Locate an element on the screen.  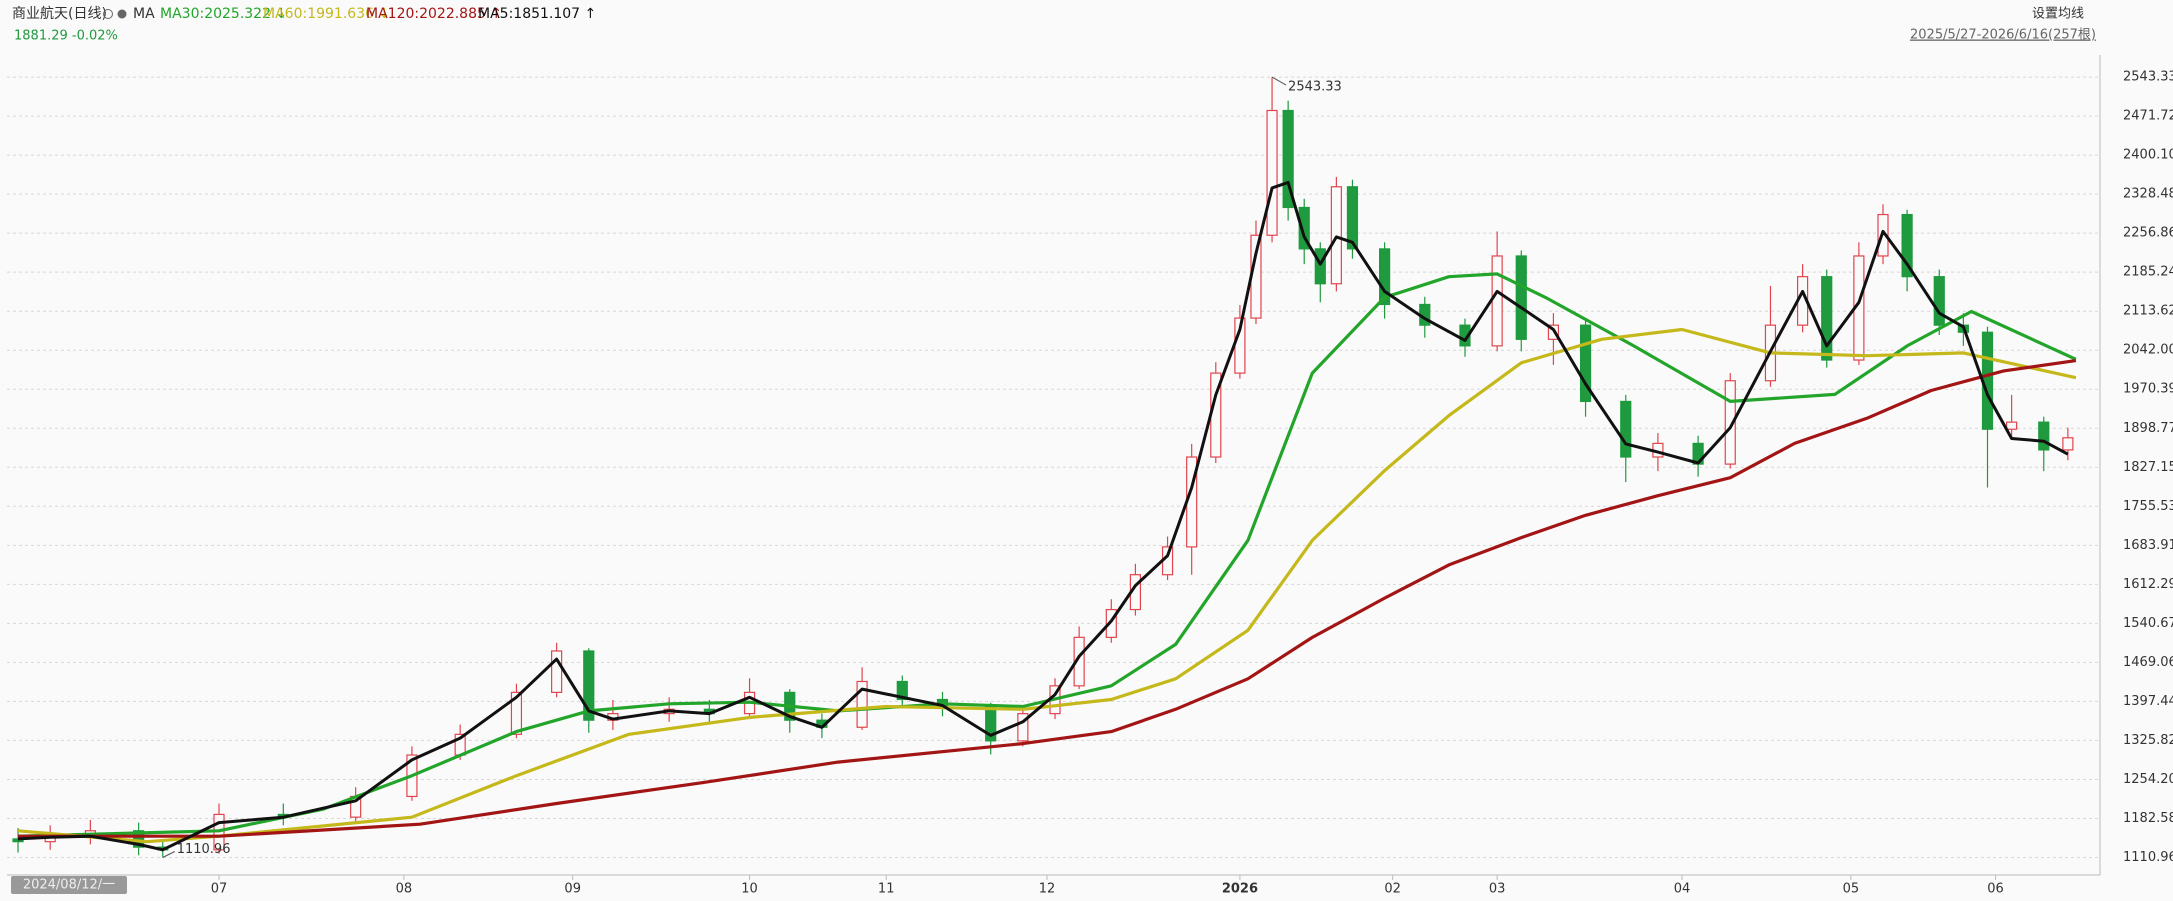
y-tick-label: 2543.33 is located at coordinates (2148, 77).